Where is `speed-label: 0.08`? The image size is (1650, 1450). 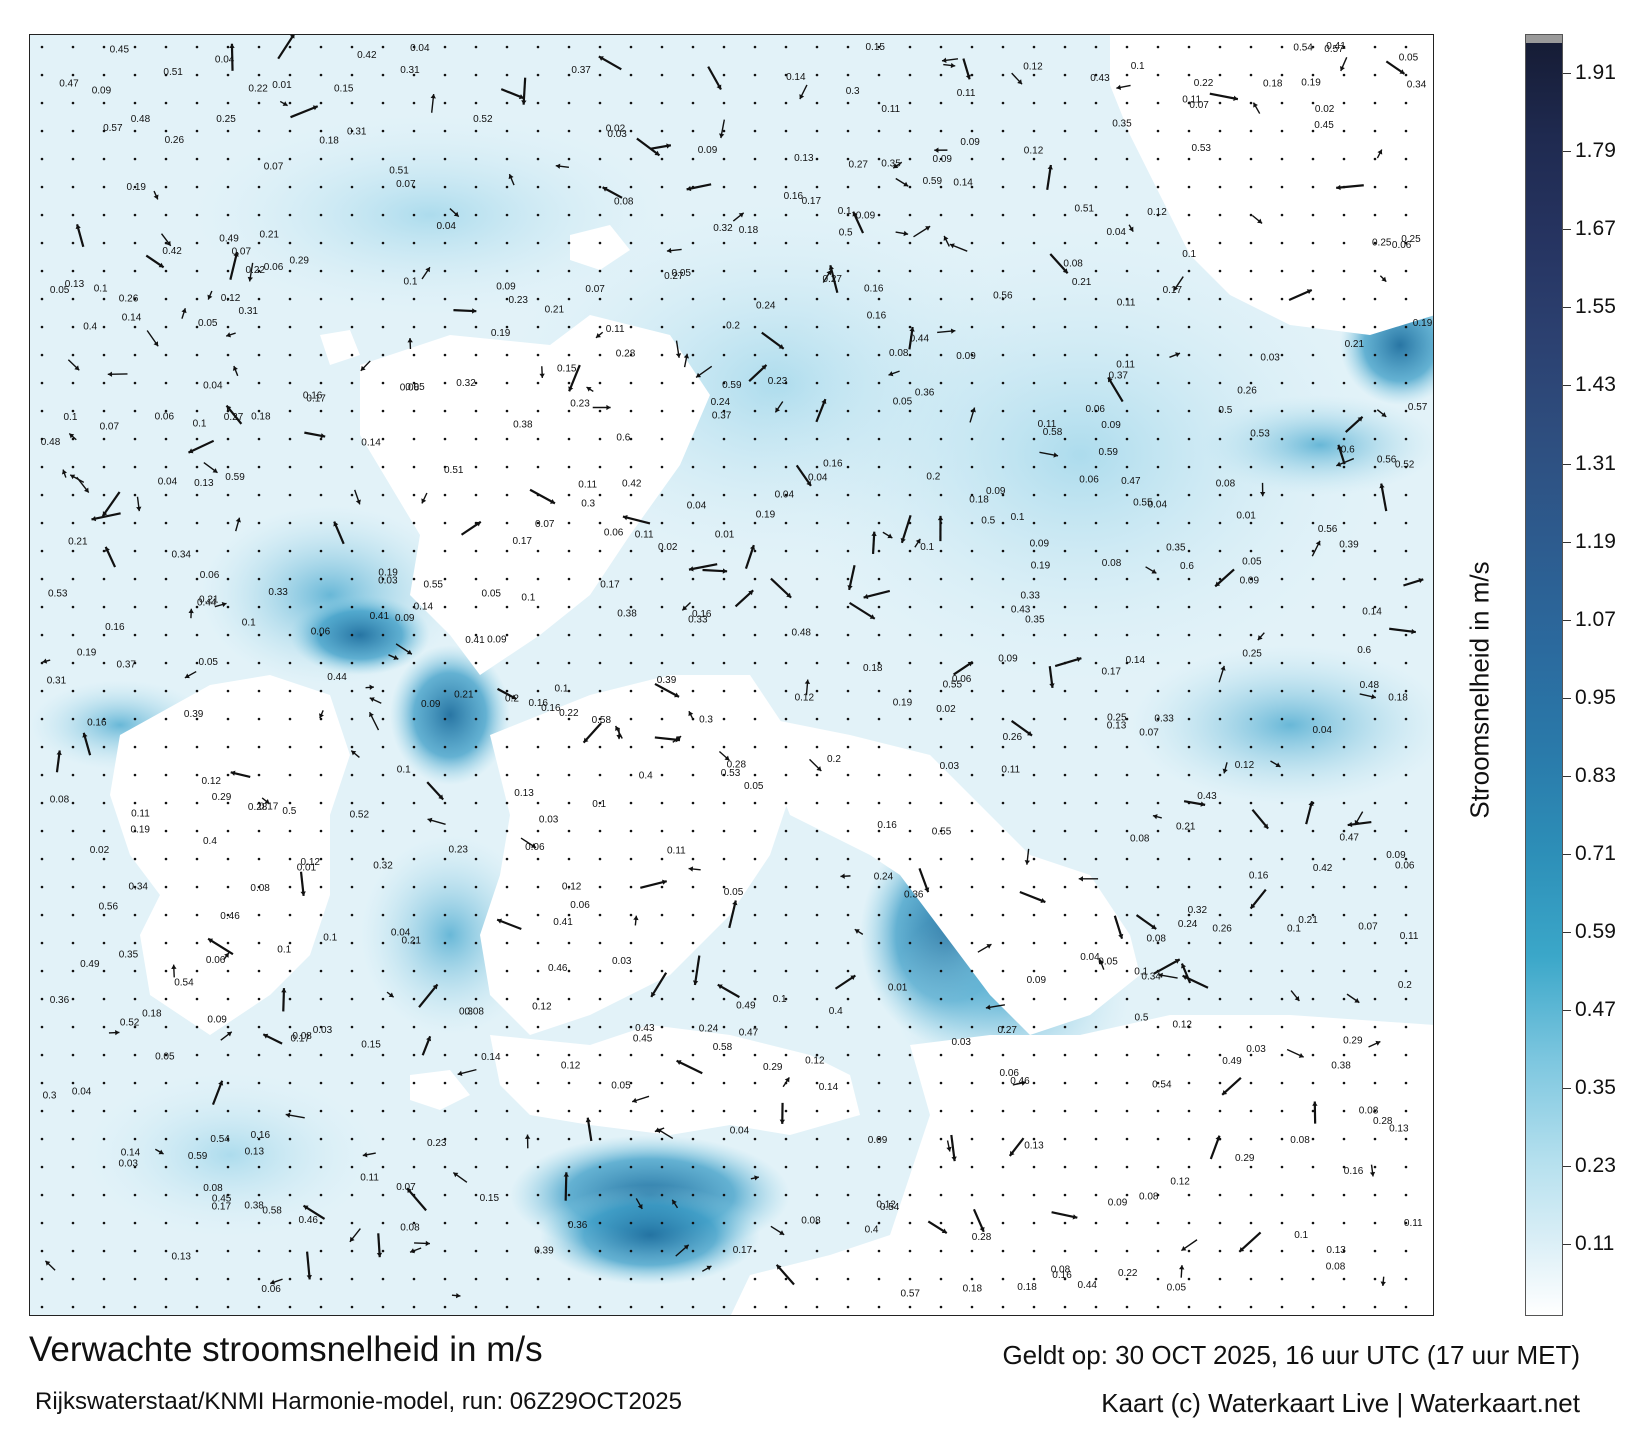
speed-label: 0.08 is located at coordinates (260, 888).